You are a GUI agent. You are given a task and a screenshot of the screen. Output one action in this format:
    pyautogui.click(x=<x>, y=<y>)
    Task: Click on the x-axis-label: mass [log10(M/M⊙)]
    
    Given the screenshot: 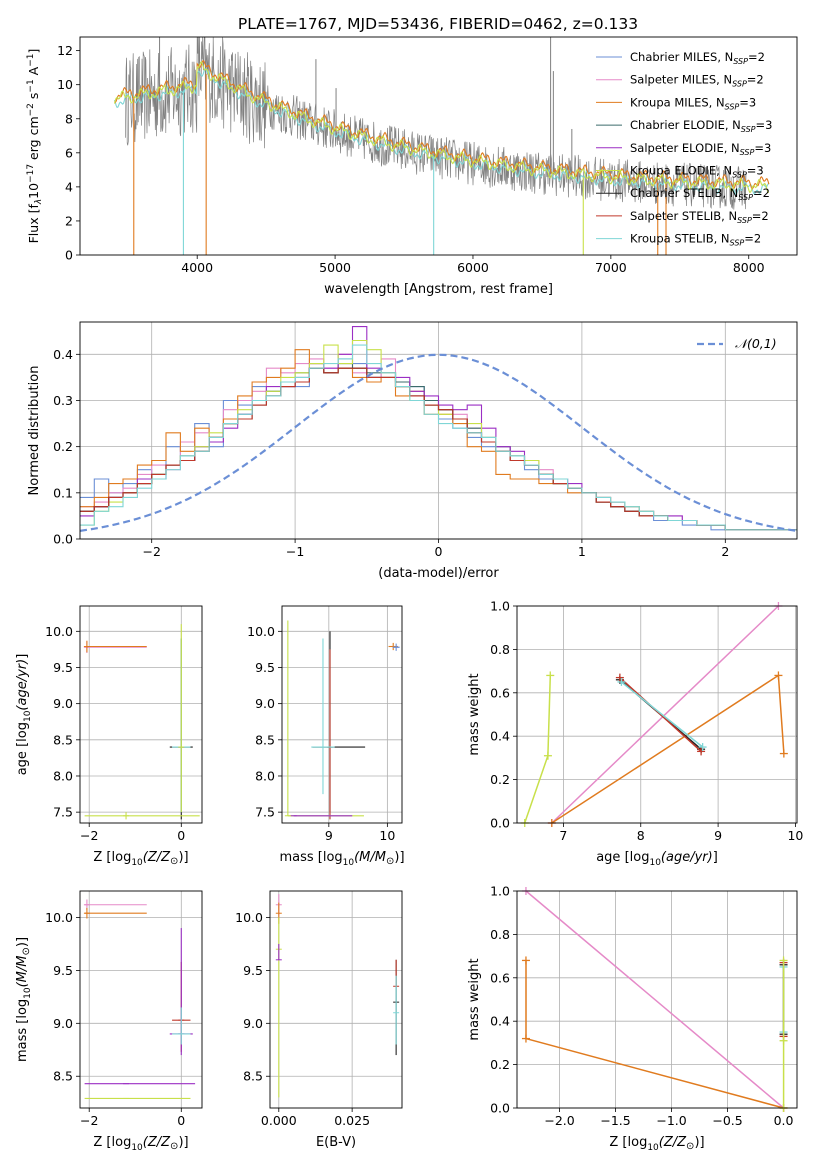 What is the action you would take?
    pyautogui.click(x=341, y=859)
    